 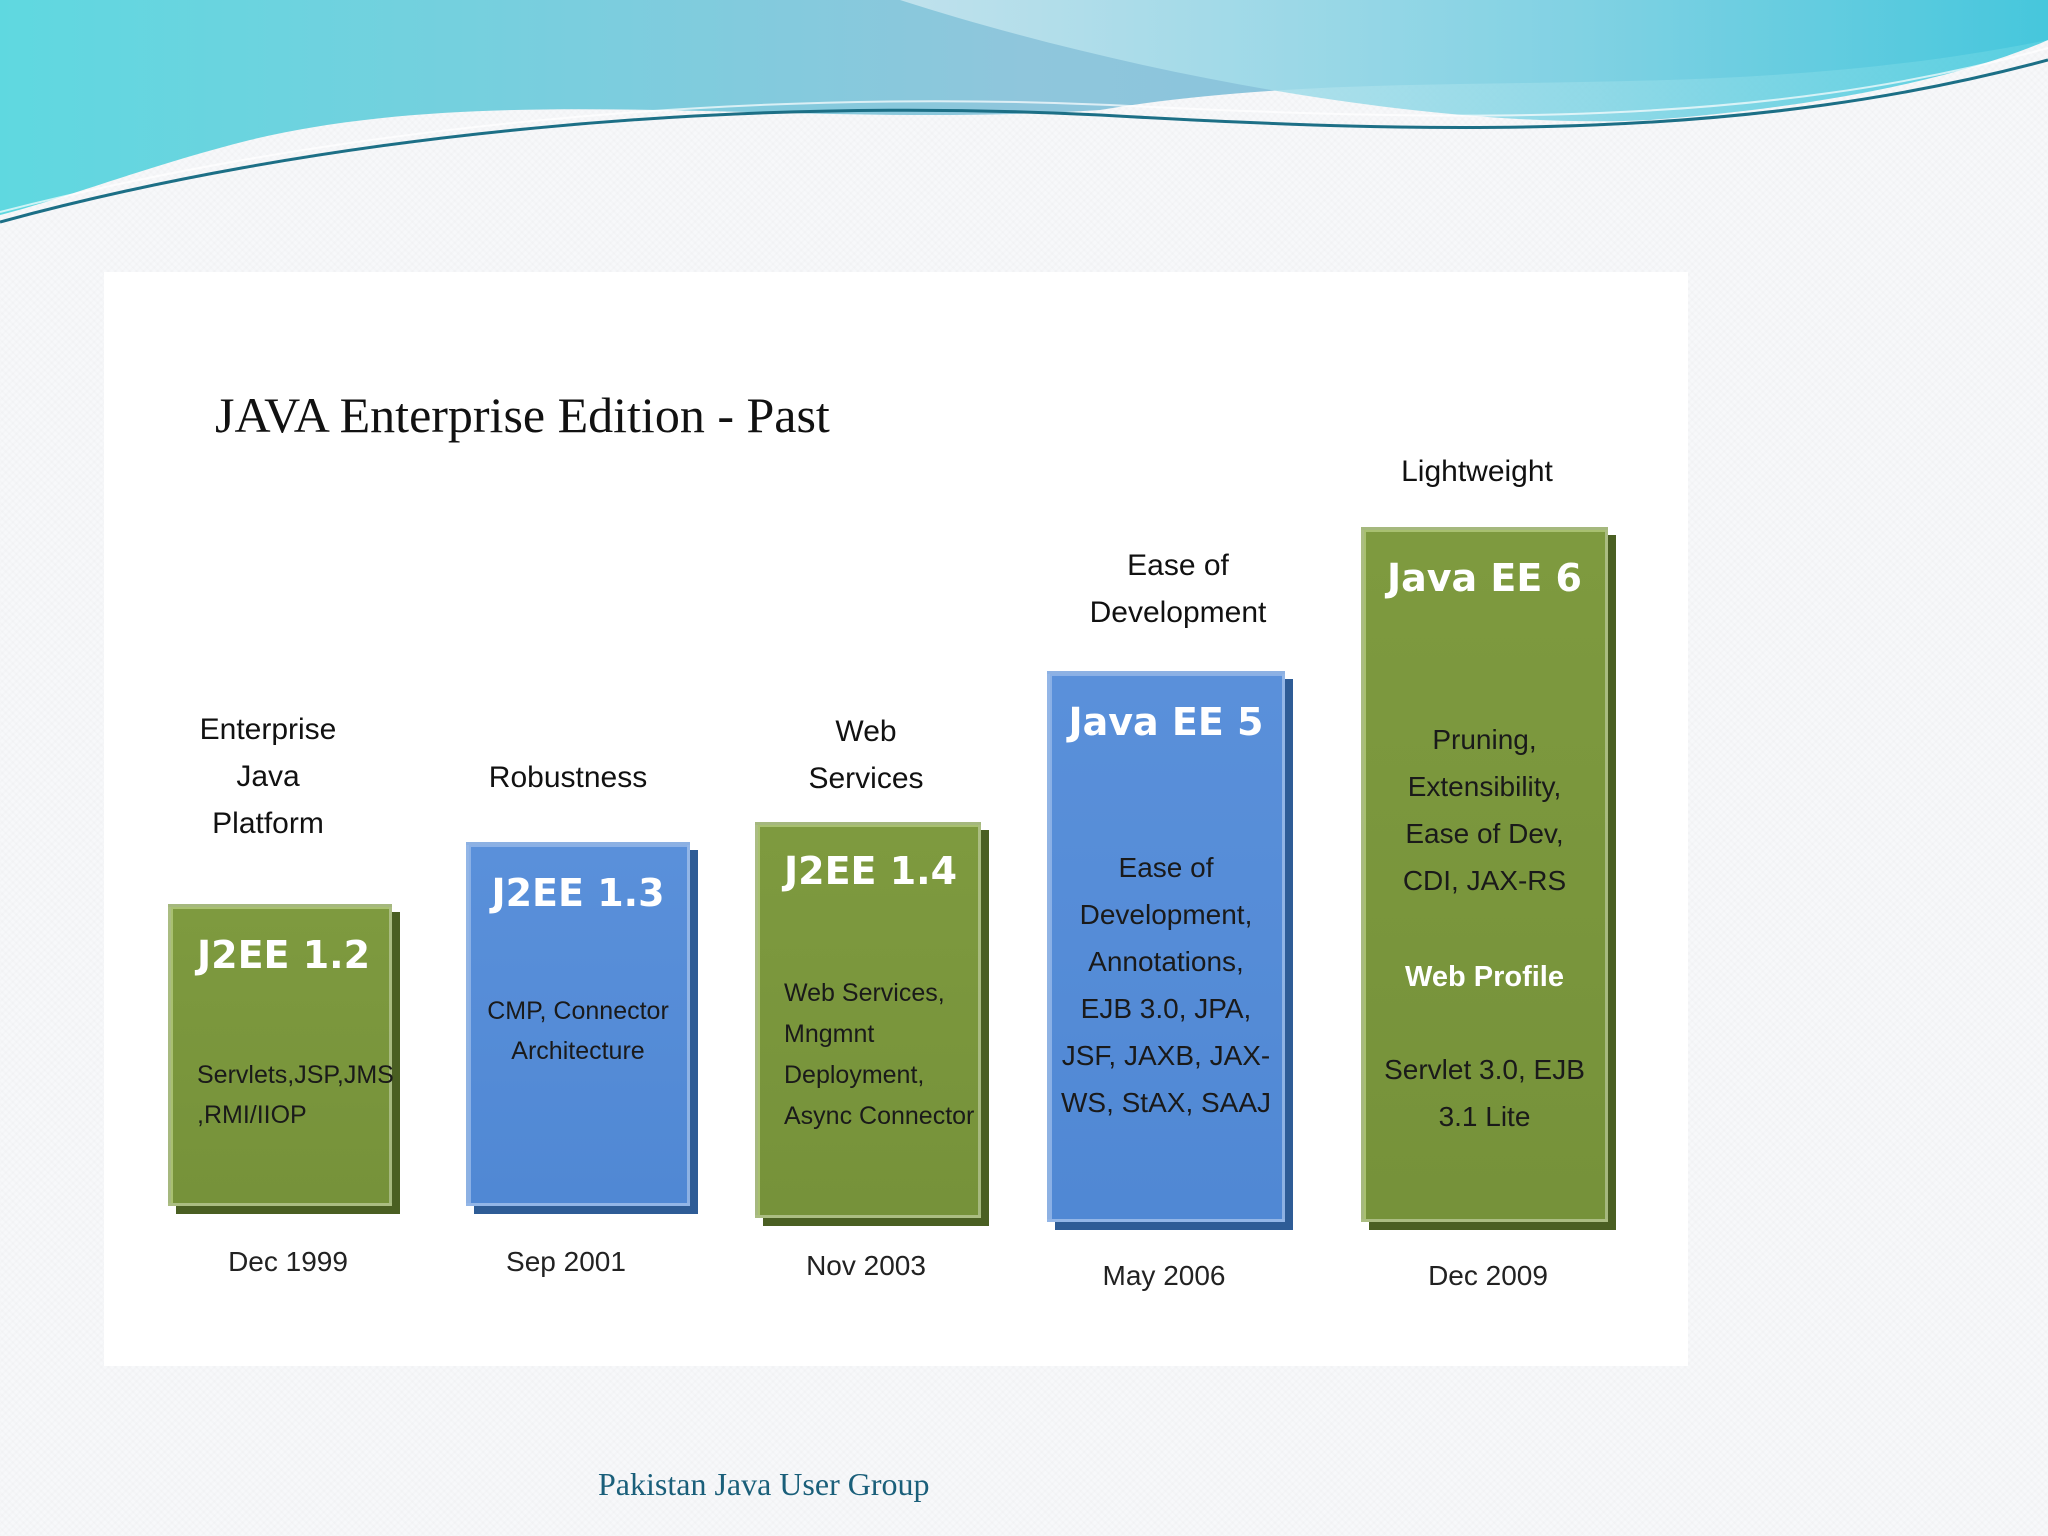 I want to click on release-date-j2ee-1-2: Dec 1999, so click(x=288, y=1261).